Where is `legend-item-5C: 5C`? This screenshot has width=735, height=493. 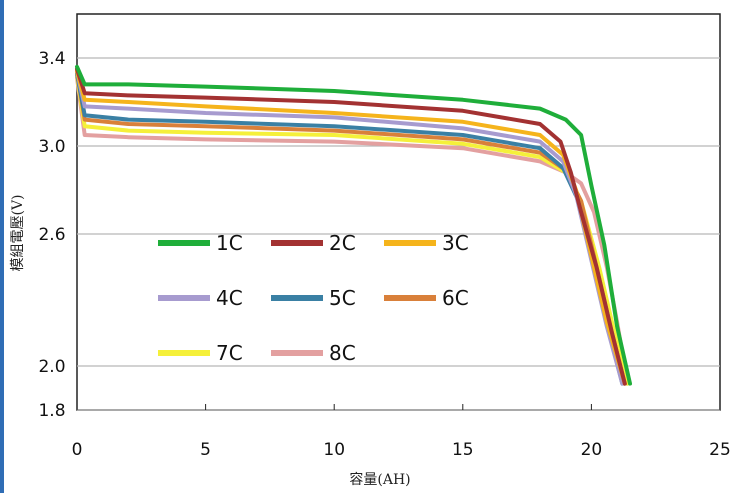 legend-item-5C: 5C is located at coordinates (313, 298).